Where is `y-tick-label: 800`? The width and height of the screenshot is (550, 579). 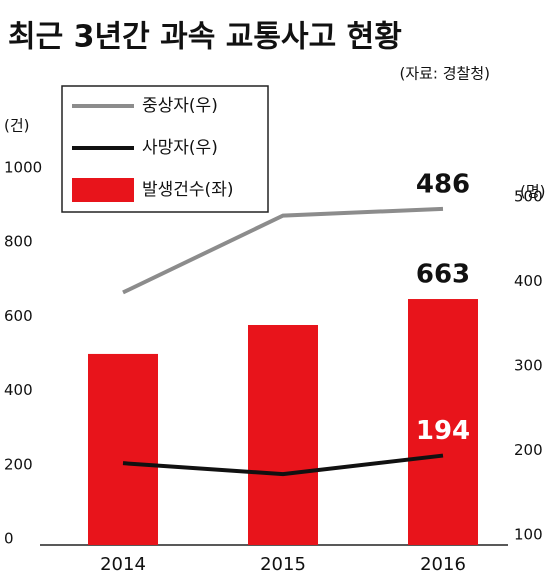
y-tick-label: 800 is located at coordinates (18, 242).